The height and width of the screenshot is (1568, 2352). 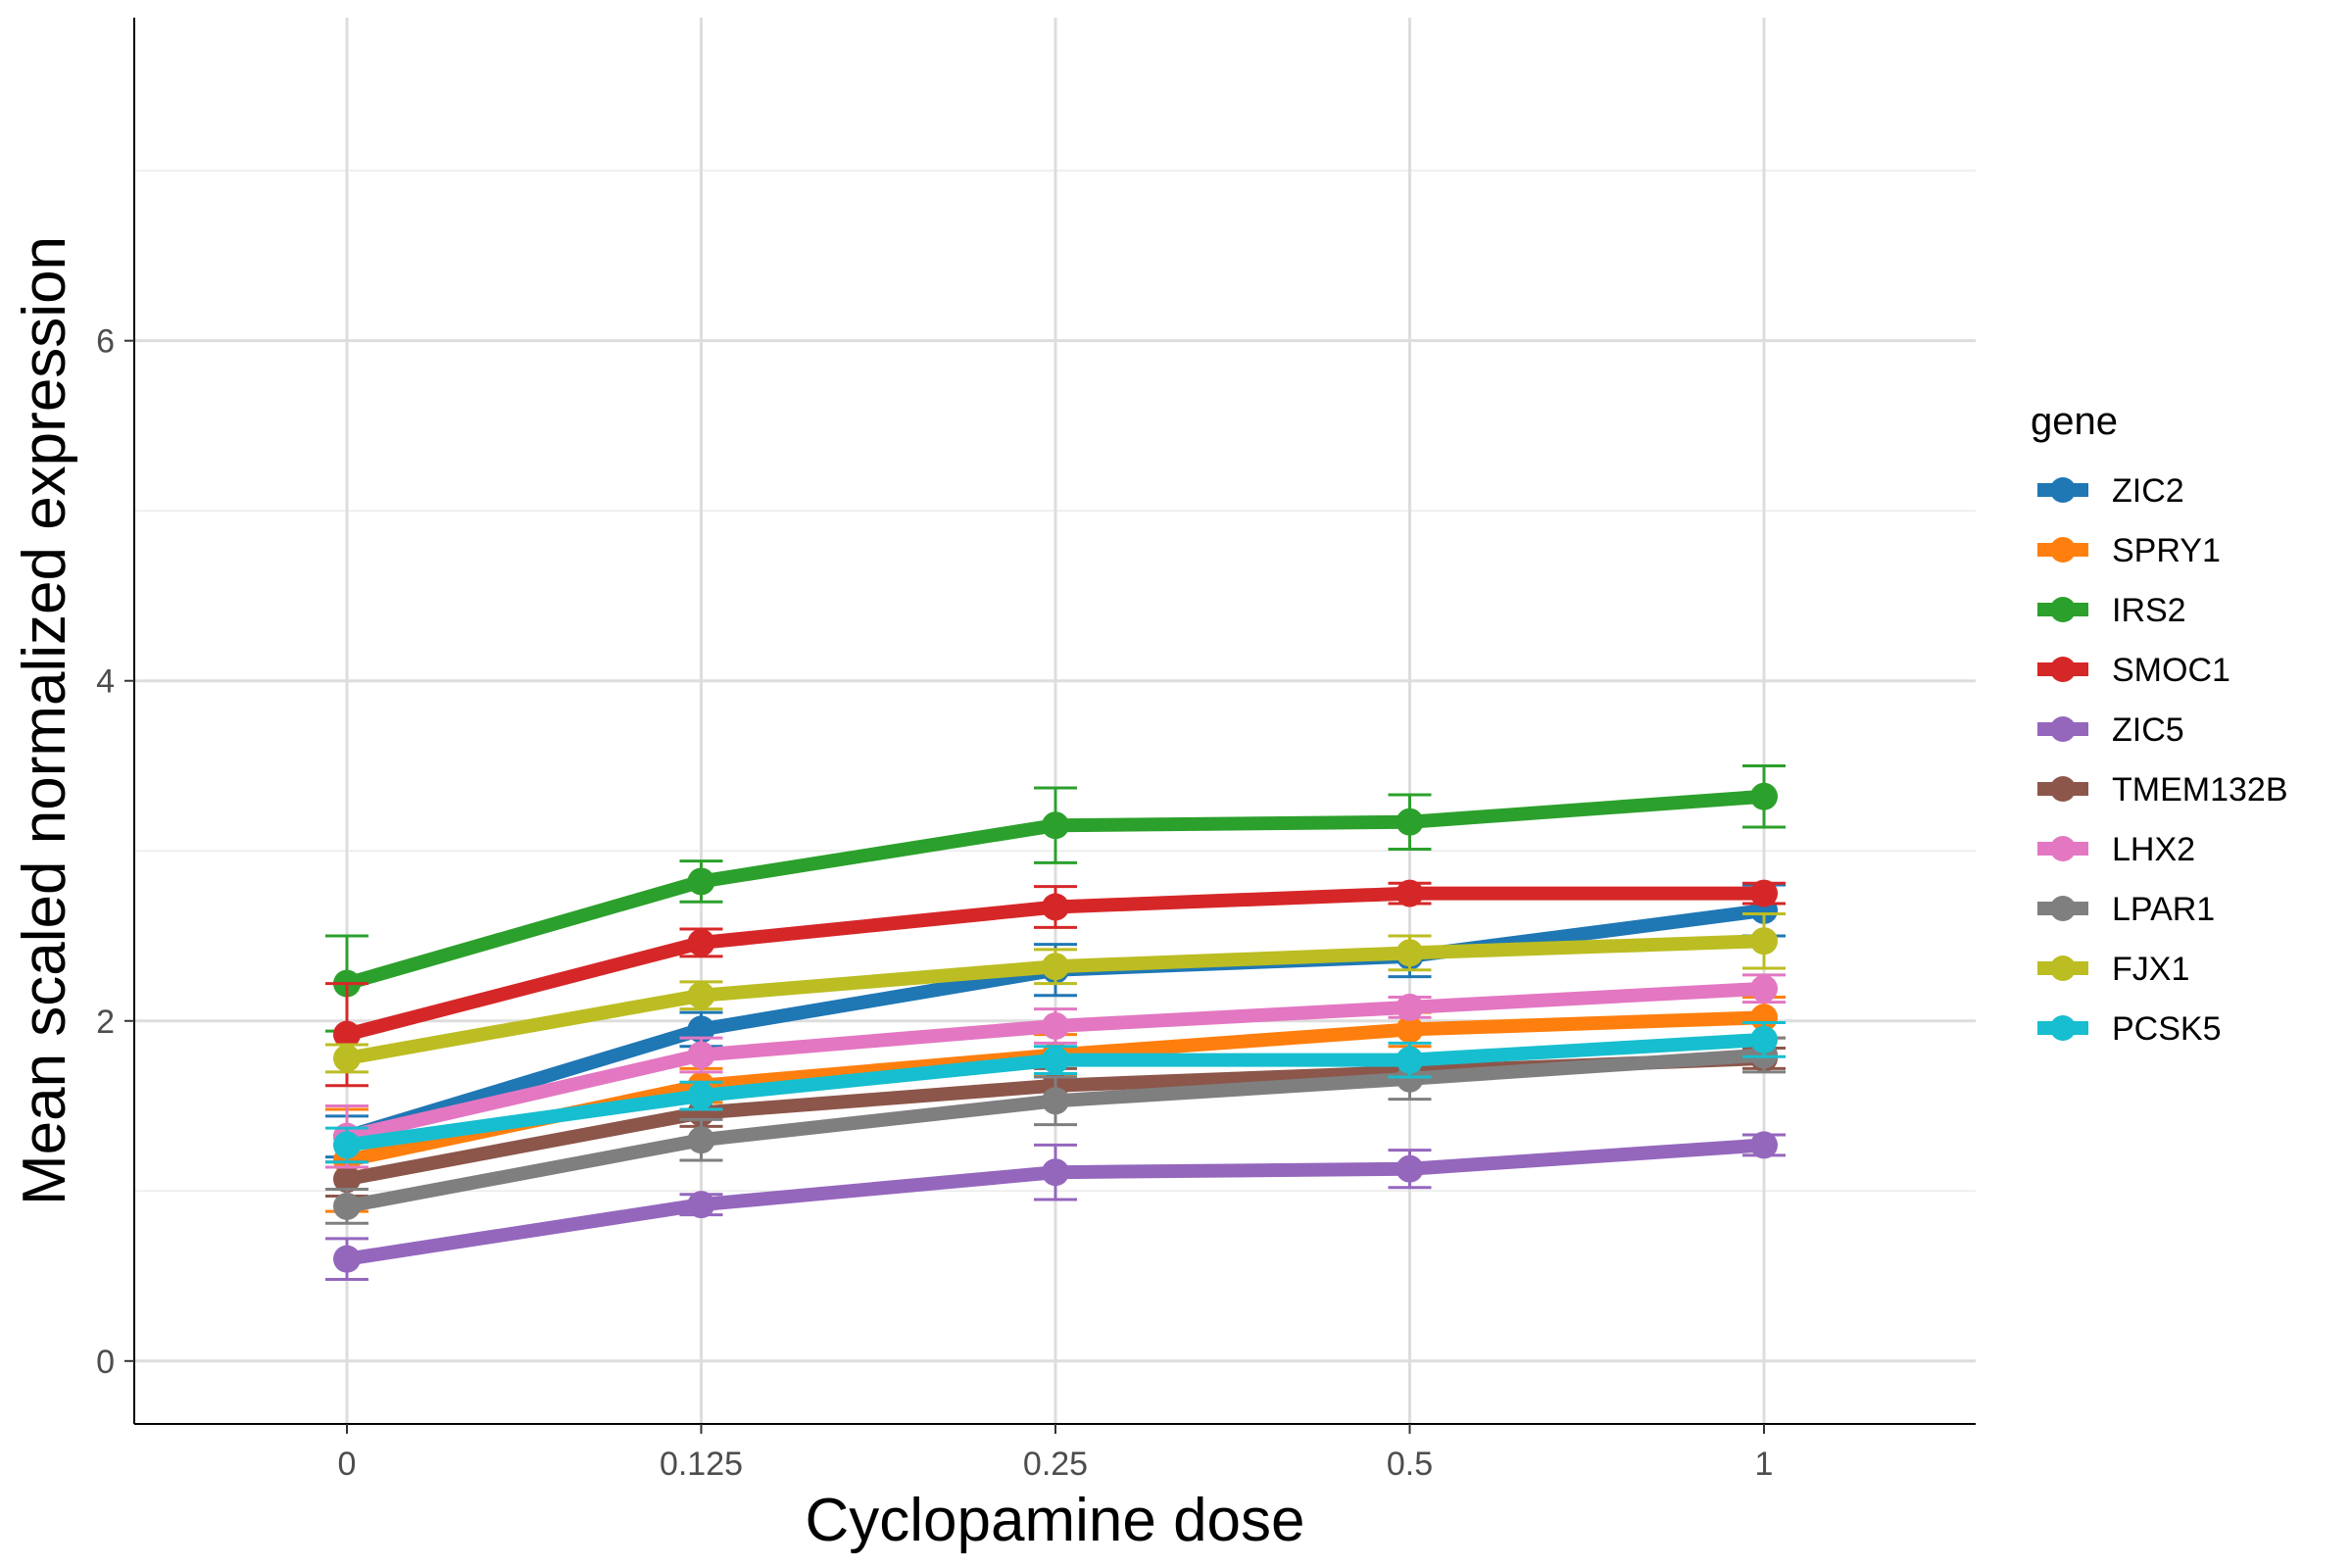 What do you see at coordinates (2167, 1029) in the screenshot?
I see `legend-label: PCSK5` at bounding box center [2167, 1029].